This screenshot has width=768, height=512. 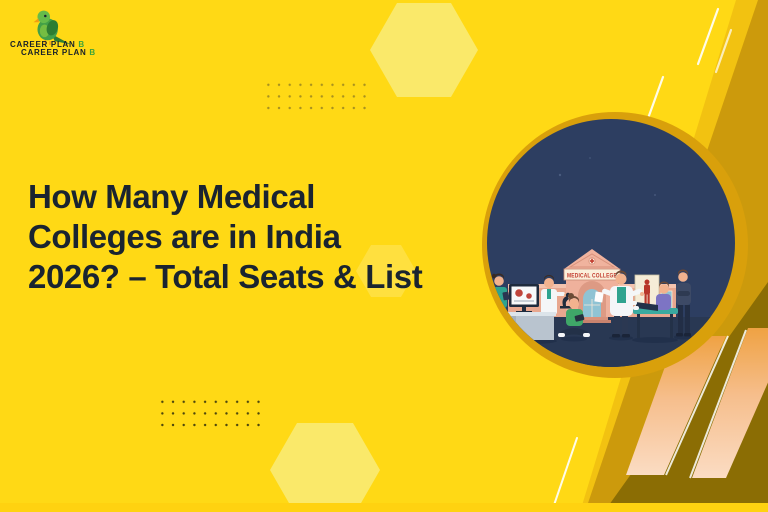 What do you see at coordinates (524, 299) in the screenshot?
I see `computer-monitor-icon` at bounding box center [524, 299].